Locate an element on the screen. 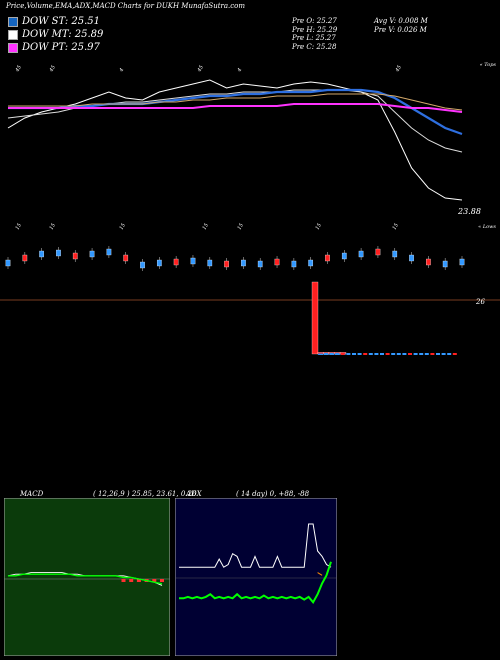 The height and width of the screenshot is (660, 500). avg-volume: Avg V: 0.008 M is located at coordinates (401, 21).